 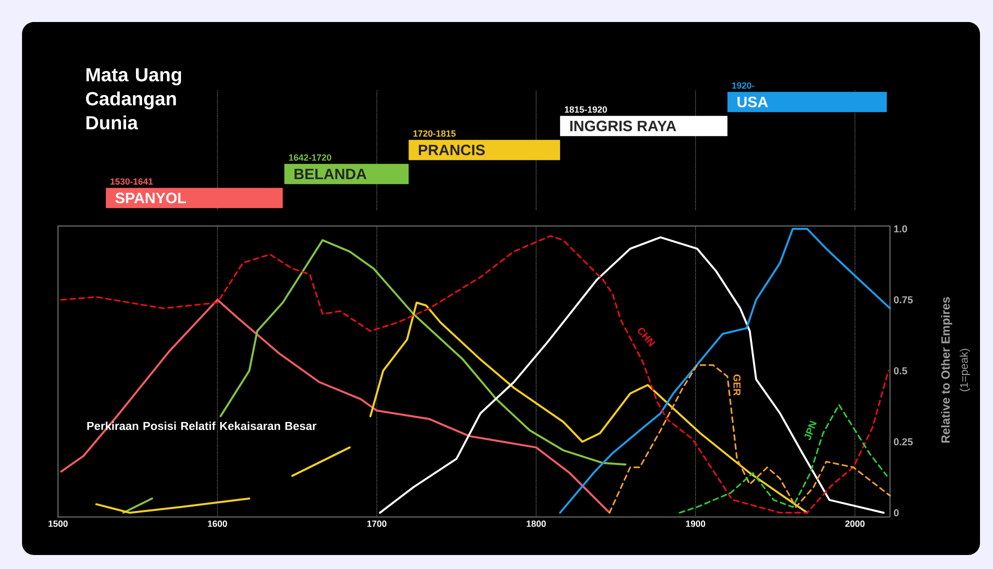 I want to click on x-tick-label: 1500, so click(x=58, y=523).